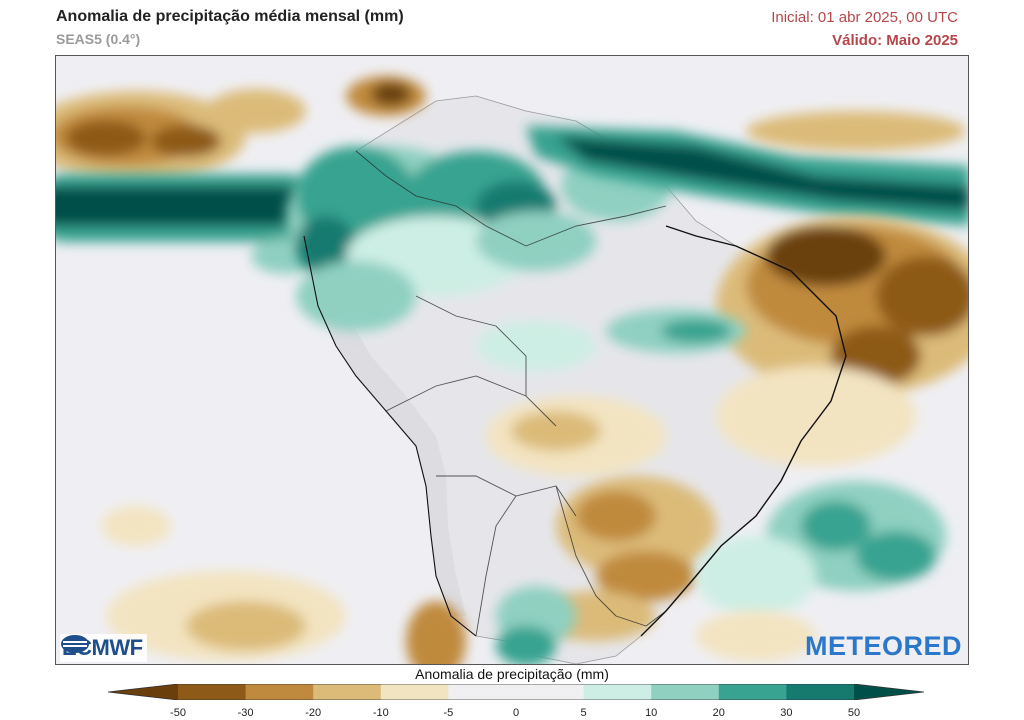 The image size is (1024, 720). Describe the element at coordinates (478, 238) in the screenshot. I see `wet-anomaly-amazon-north` at that location.